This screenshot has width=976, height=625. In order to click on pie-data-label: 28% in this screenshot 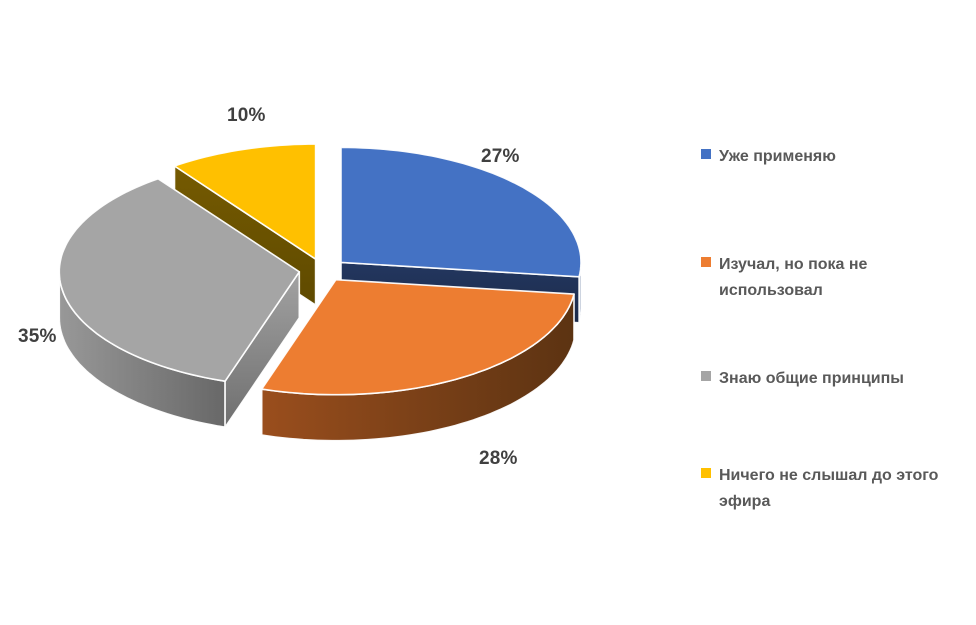, I will do `click(498, 458)`.